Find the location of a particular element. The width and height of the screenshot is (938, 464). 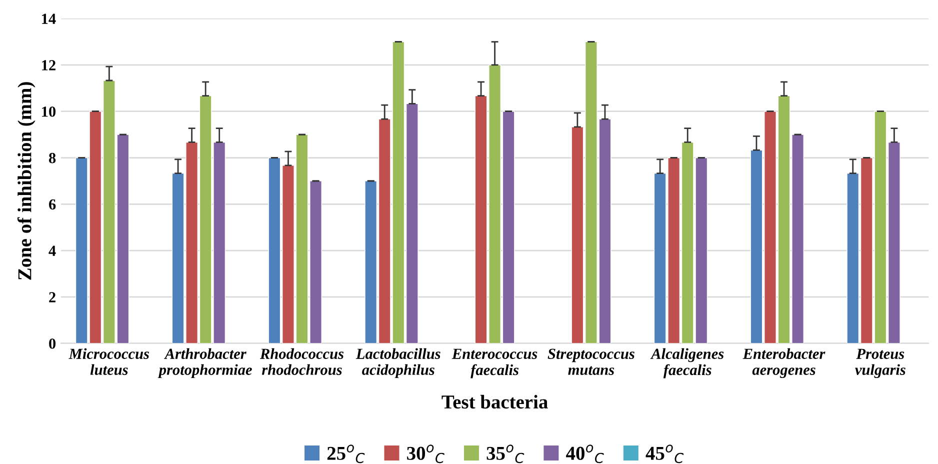

y-tick-label: 10 is located at coordinates (49, 111).